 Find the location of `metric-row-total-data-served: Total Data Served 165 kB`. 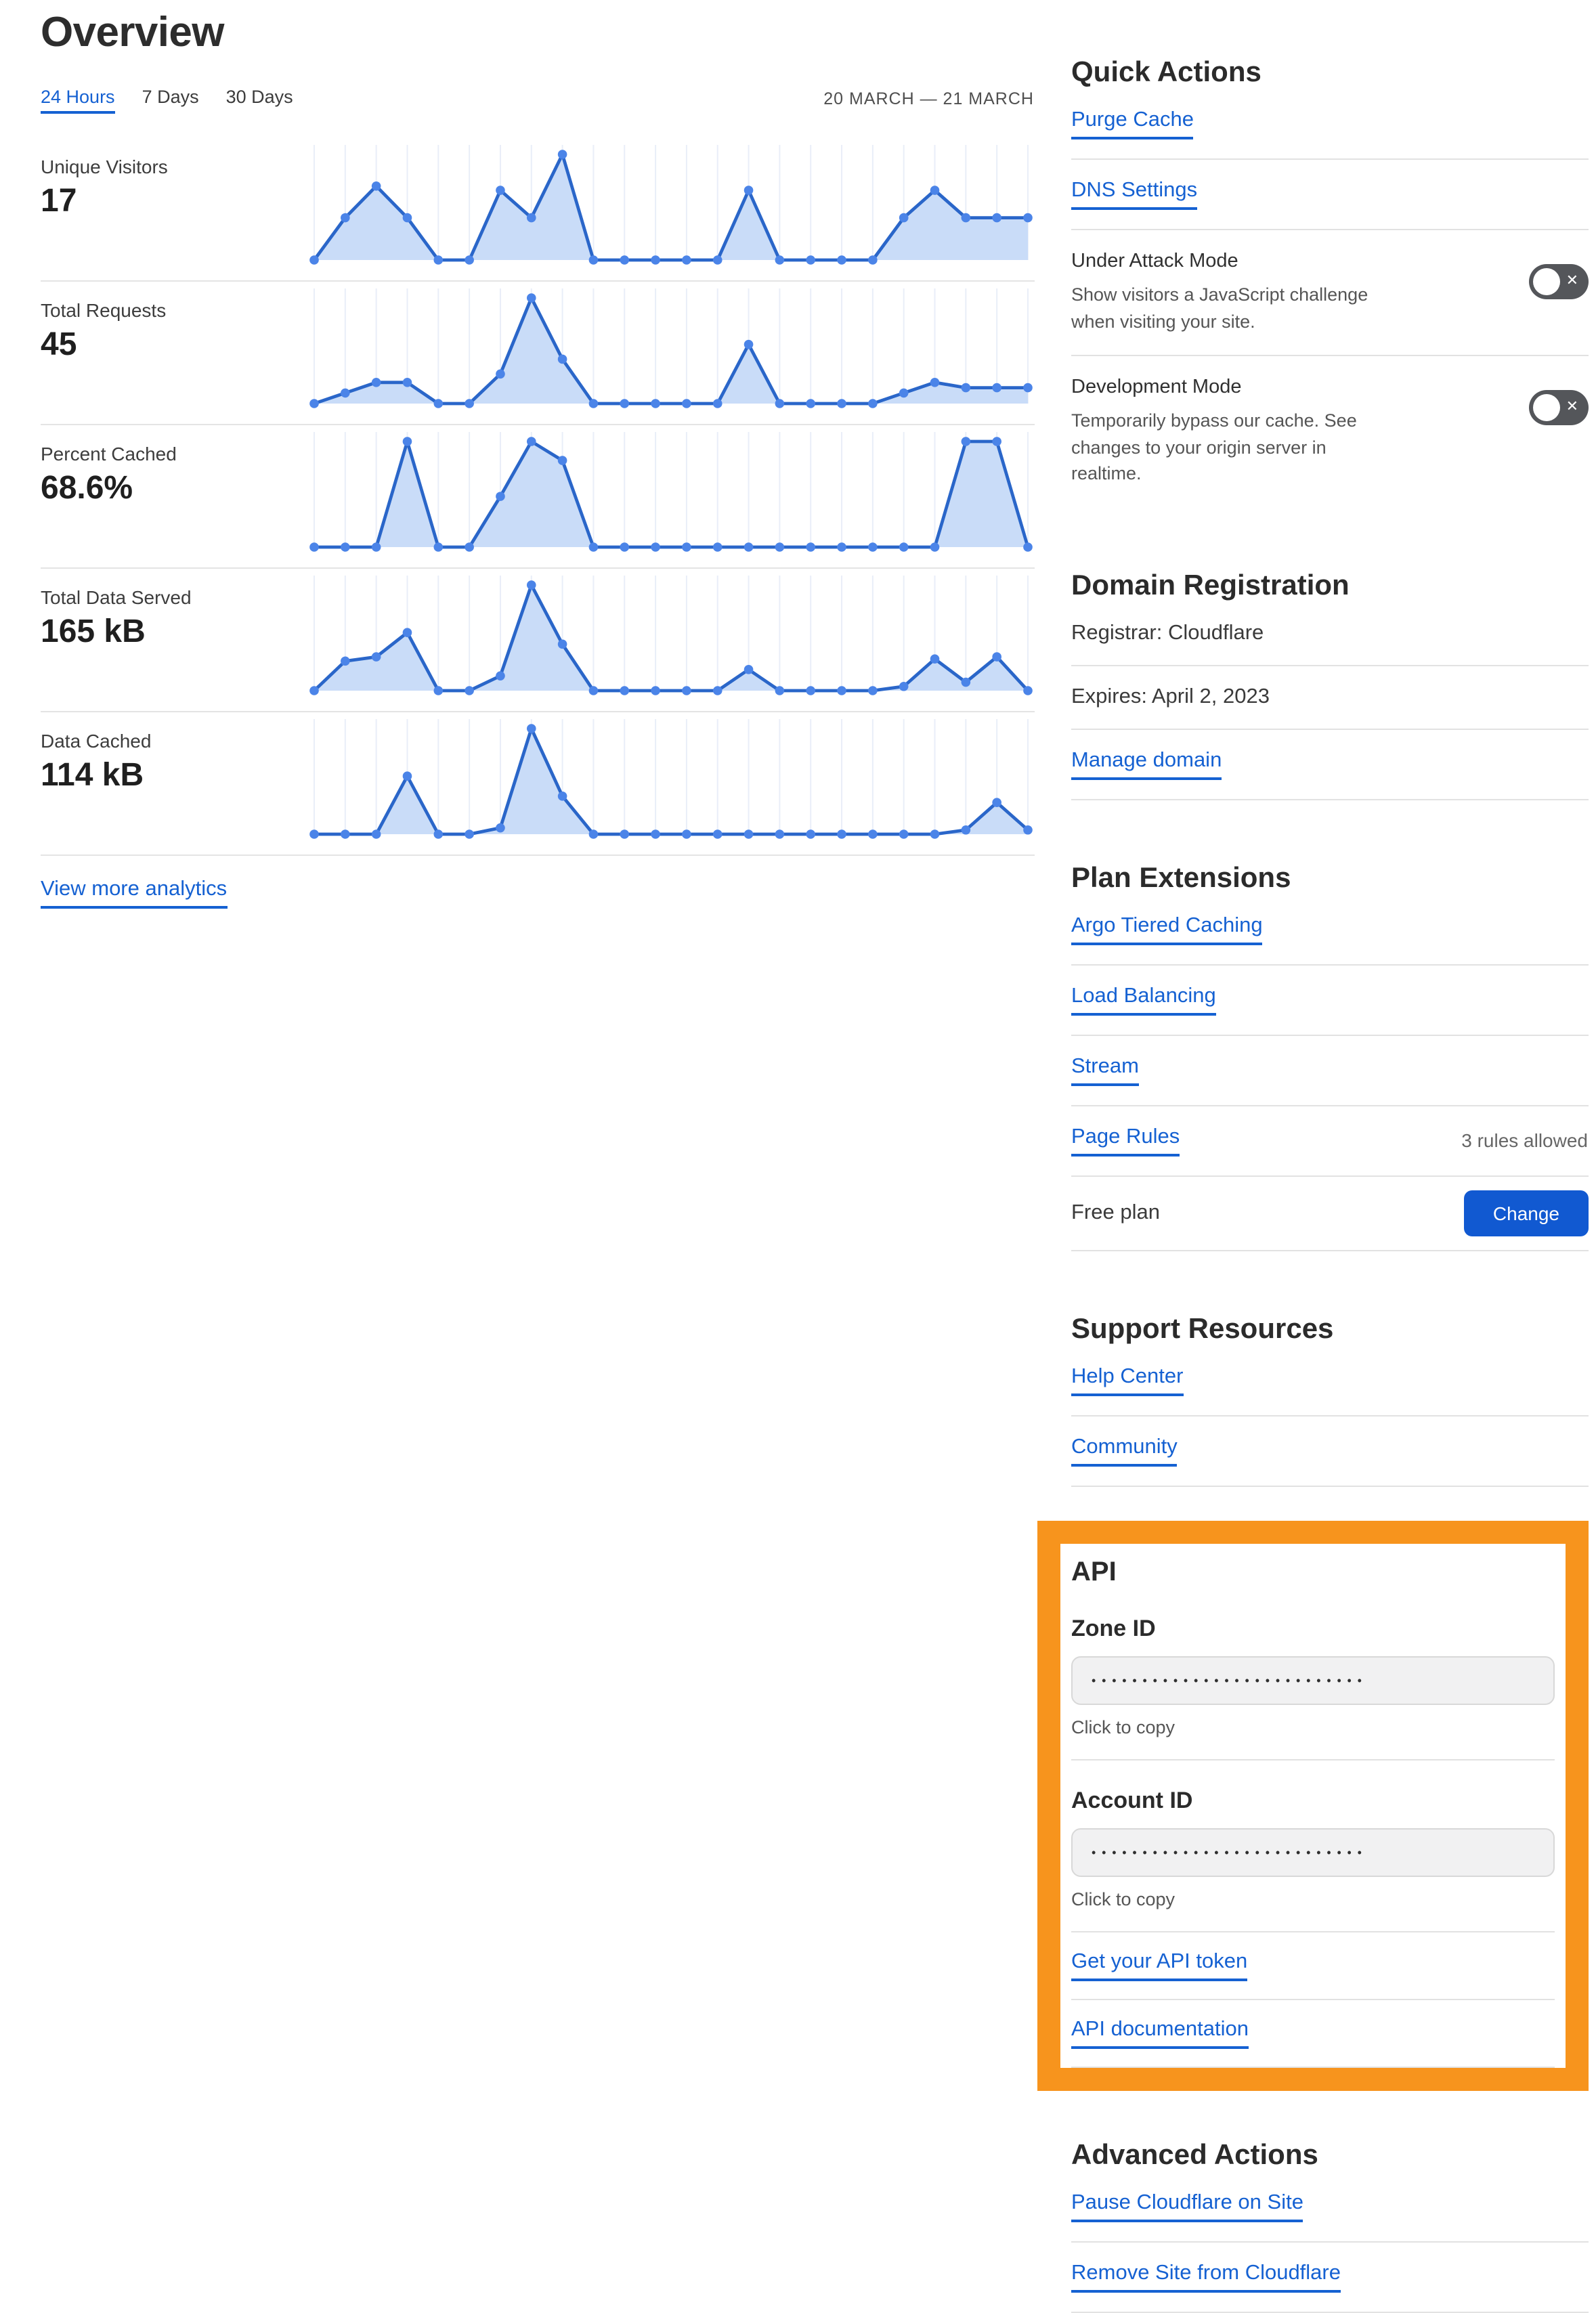

metric-row-total-data-served: Total Data Served 165 kB is located at coordinates (537, 641).